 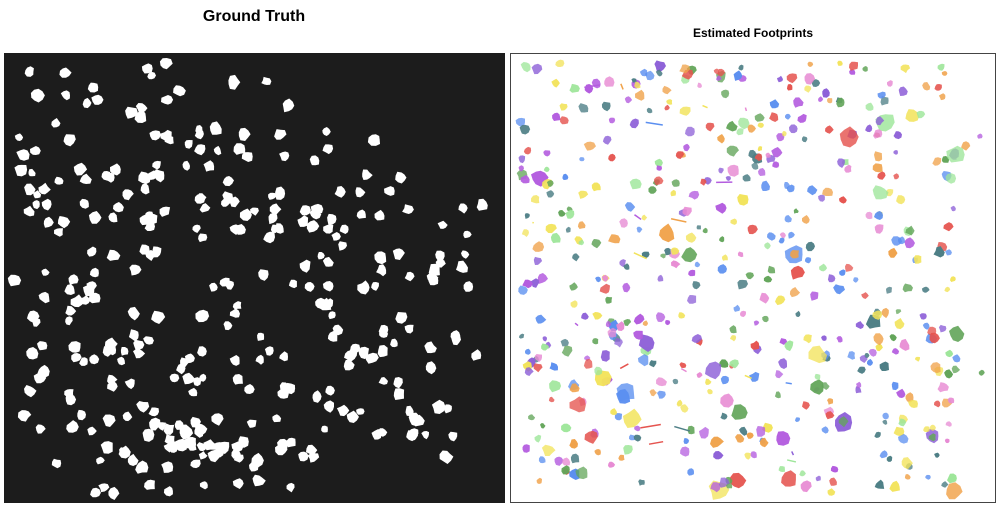 I want to click on ground-truth-title: Ground Truth, so click(x=254, y=16).